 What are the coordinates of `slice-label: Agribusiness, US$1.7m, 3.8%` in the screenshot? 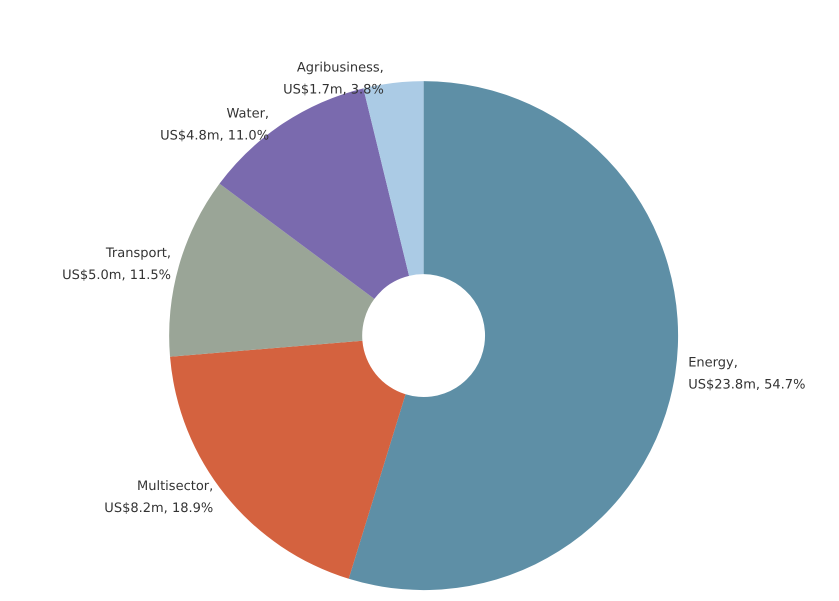 It's located at (333, 79).